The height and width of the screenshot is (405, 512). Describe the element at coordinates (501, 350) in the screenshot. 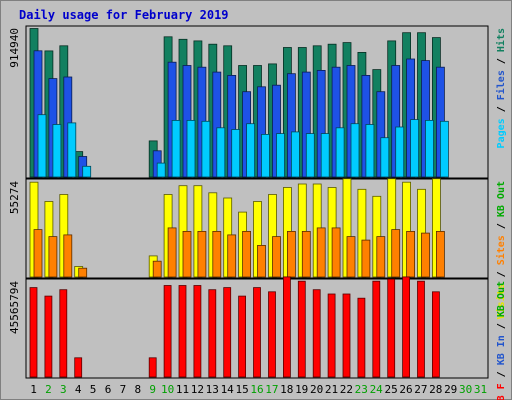

I see `legend-entry: KB In` at that location.